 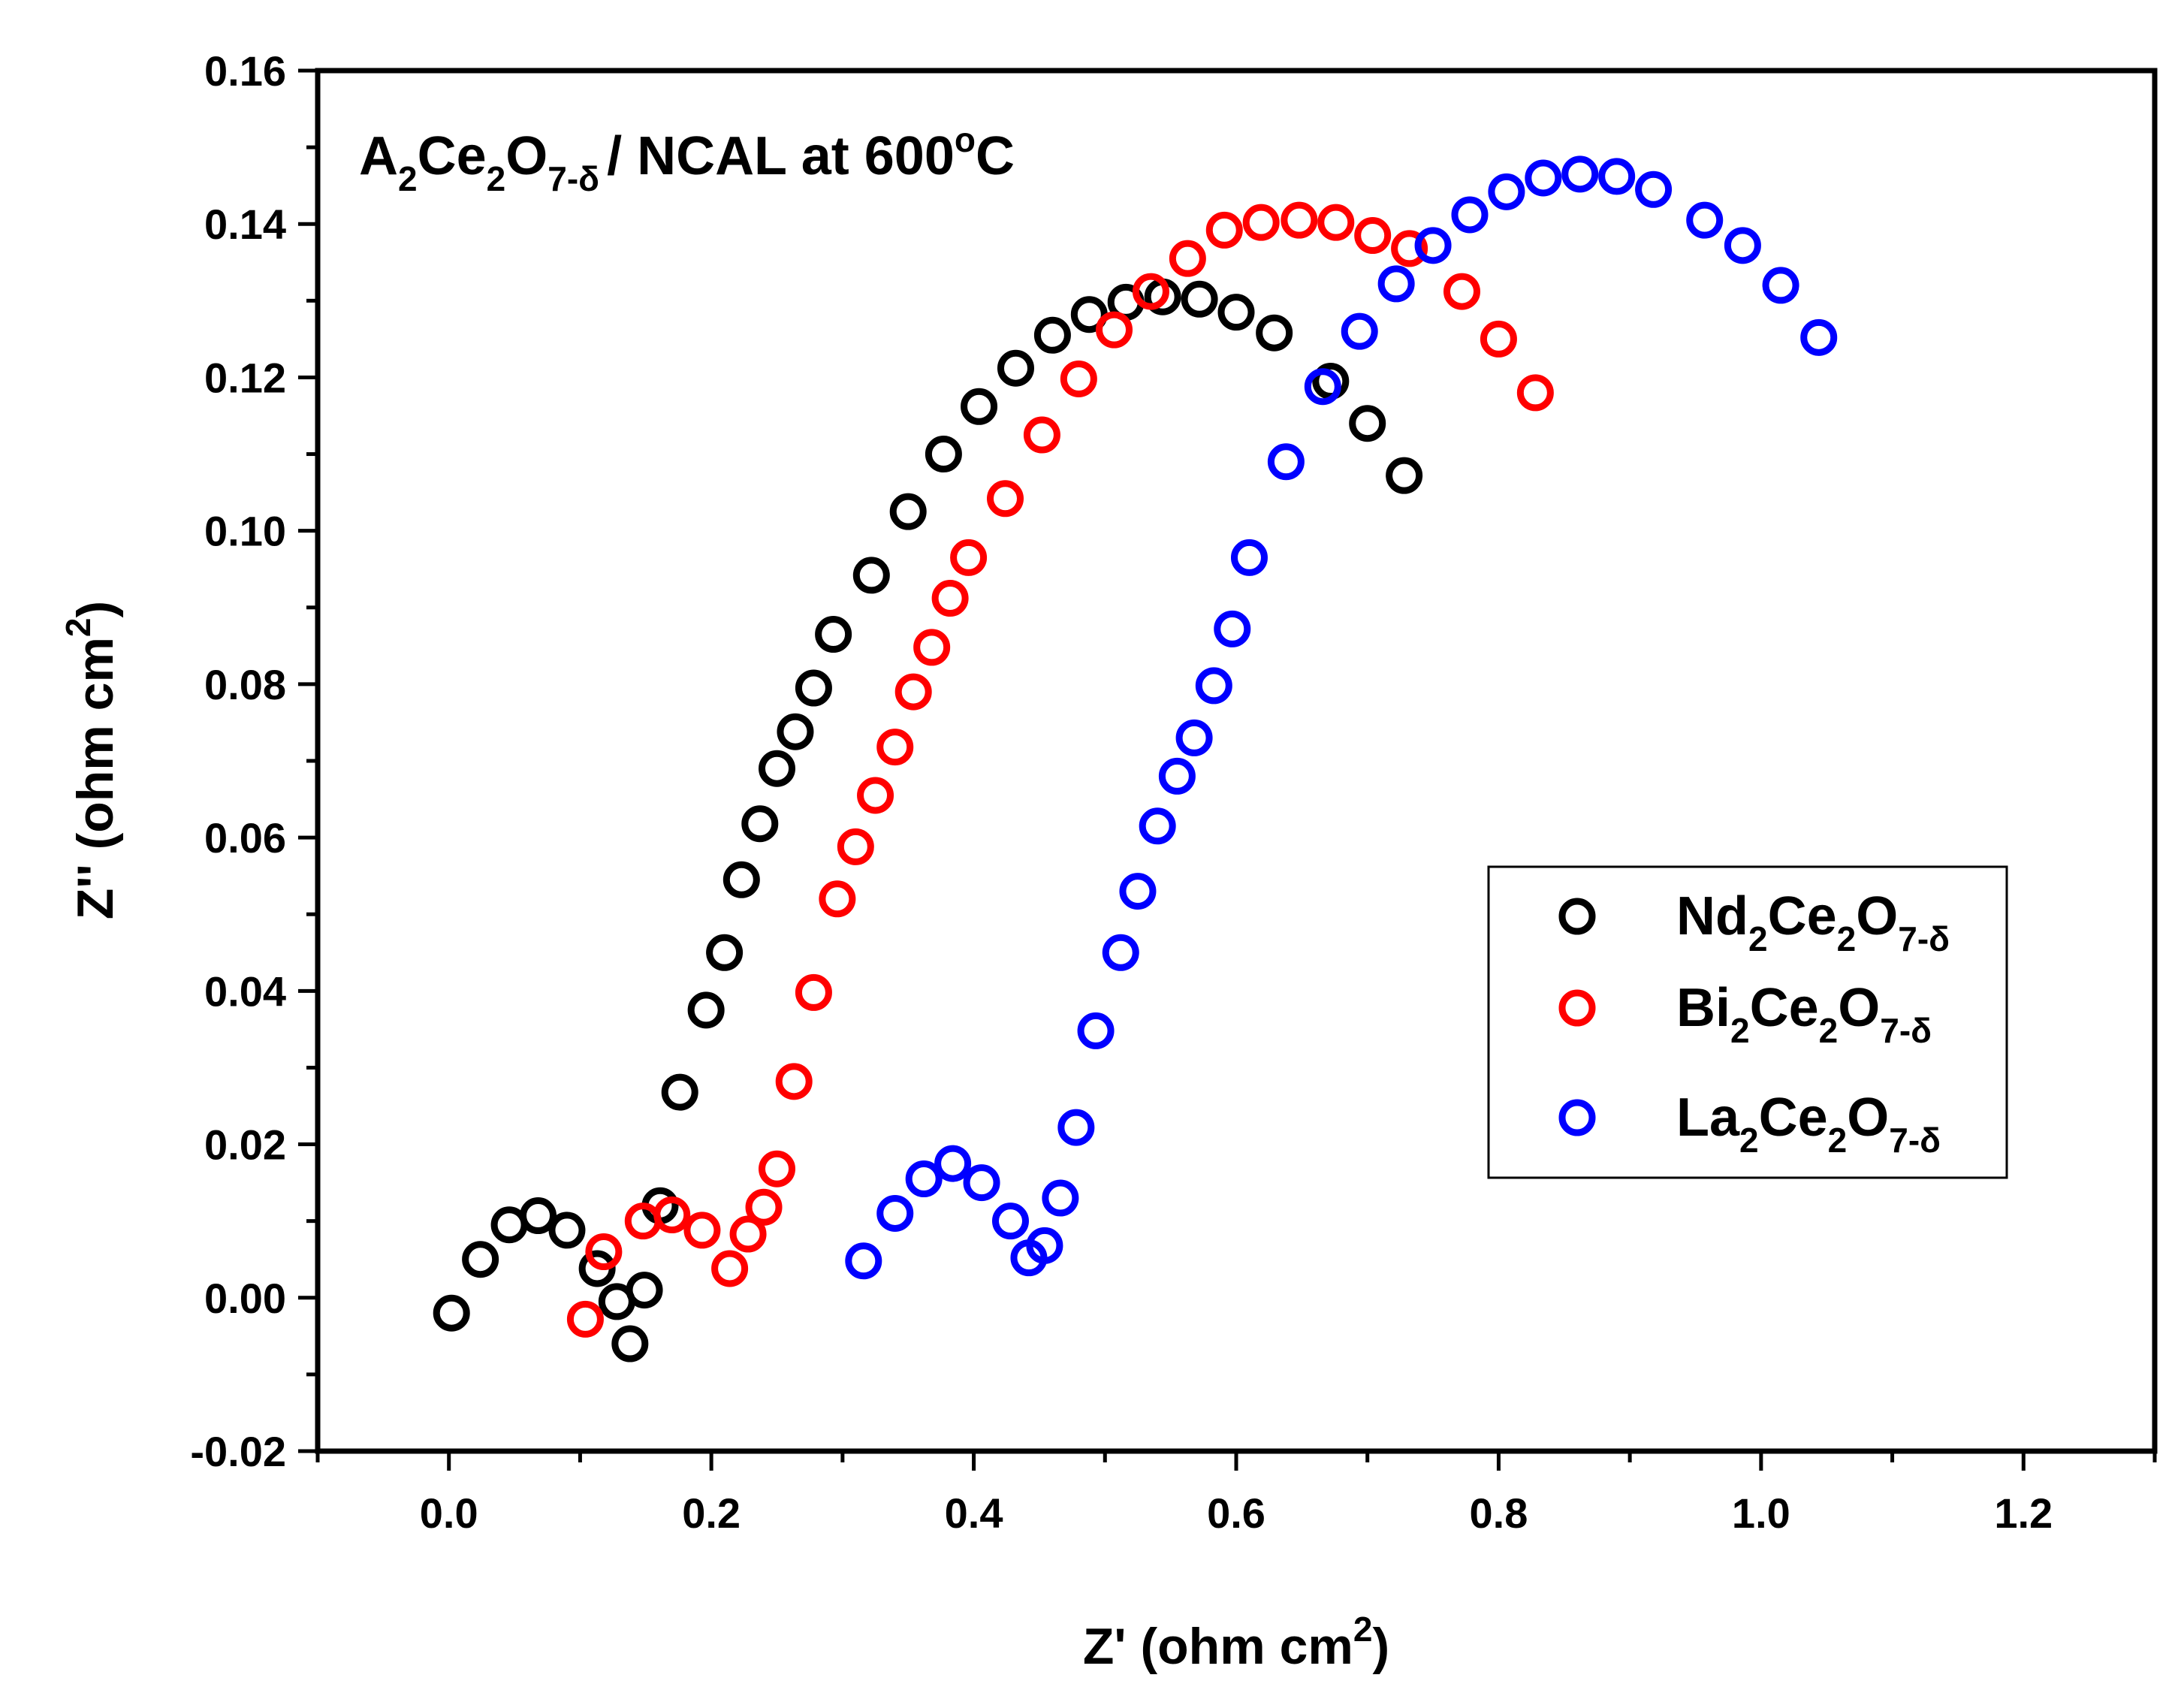 I want to click on legend-label-nd: Nd2Ce2O7-δ, so click(x=1813, y=922).